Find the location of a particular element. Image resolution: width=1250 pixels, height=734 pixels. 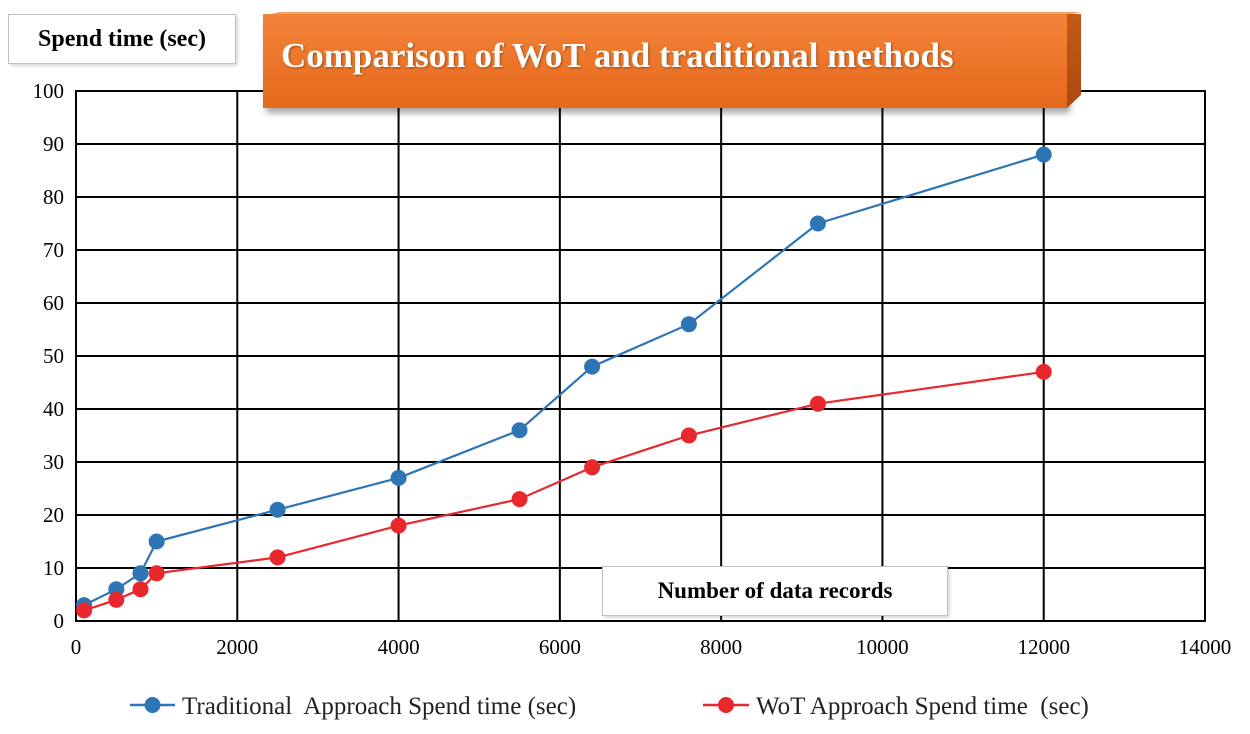

legend-label-1: WoT Approach Spend time (sec) is located at coordinates (922, 706).